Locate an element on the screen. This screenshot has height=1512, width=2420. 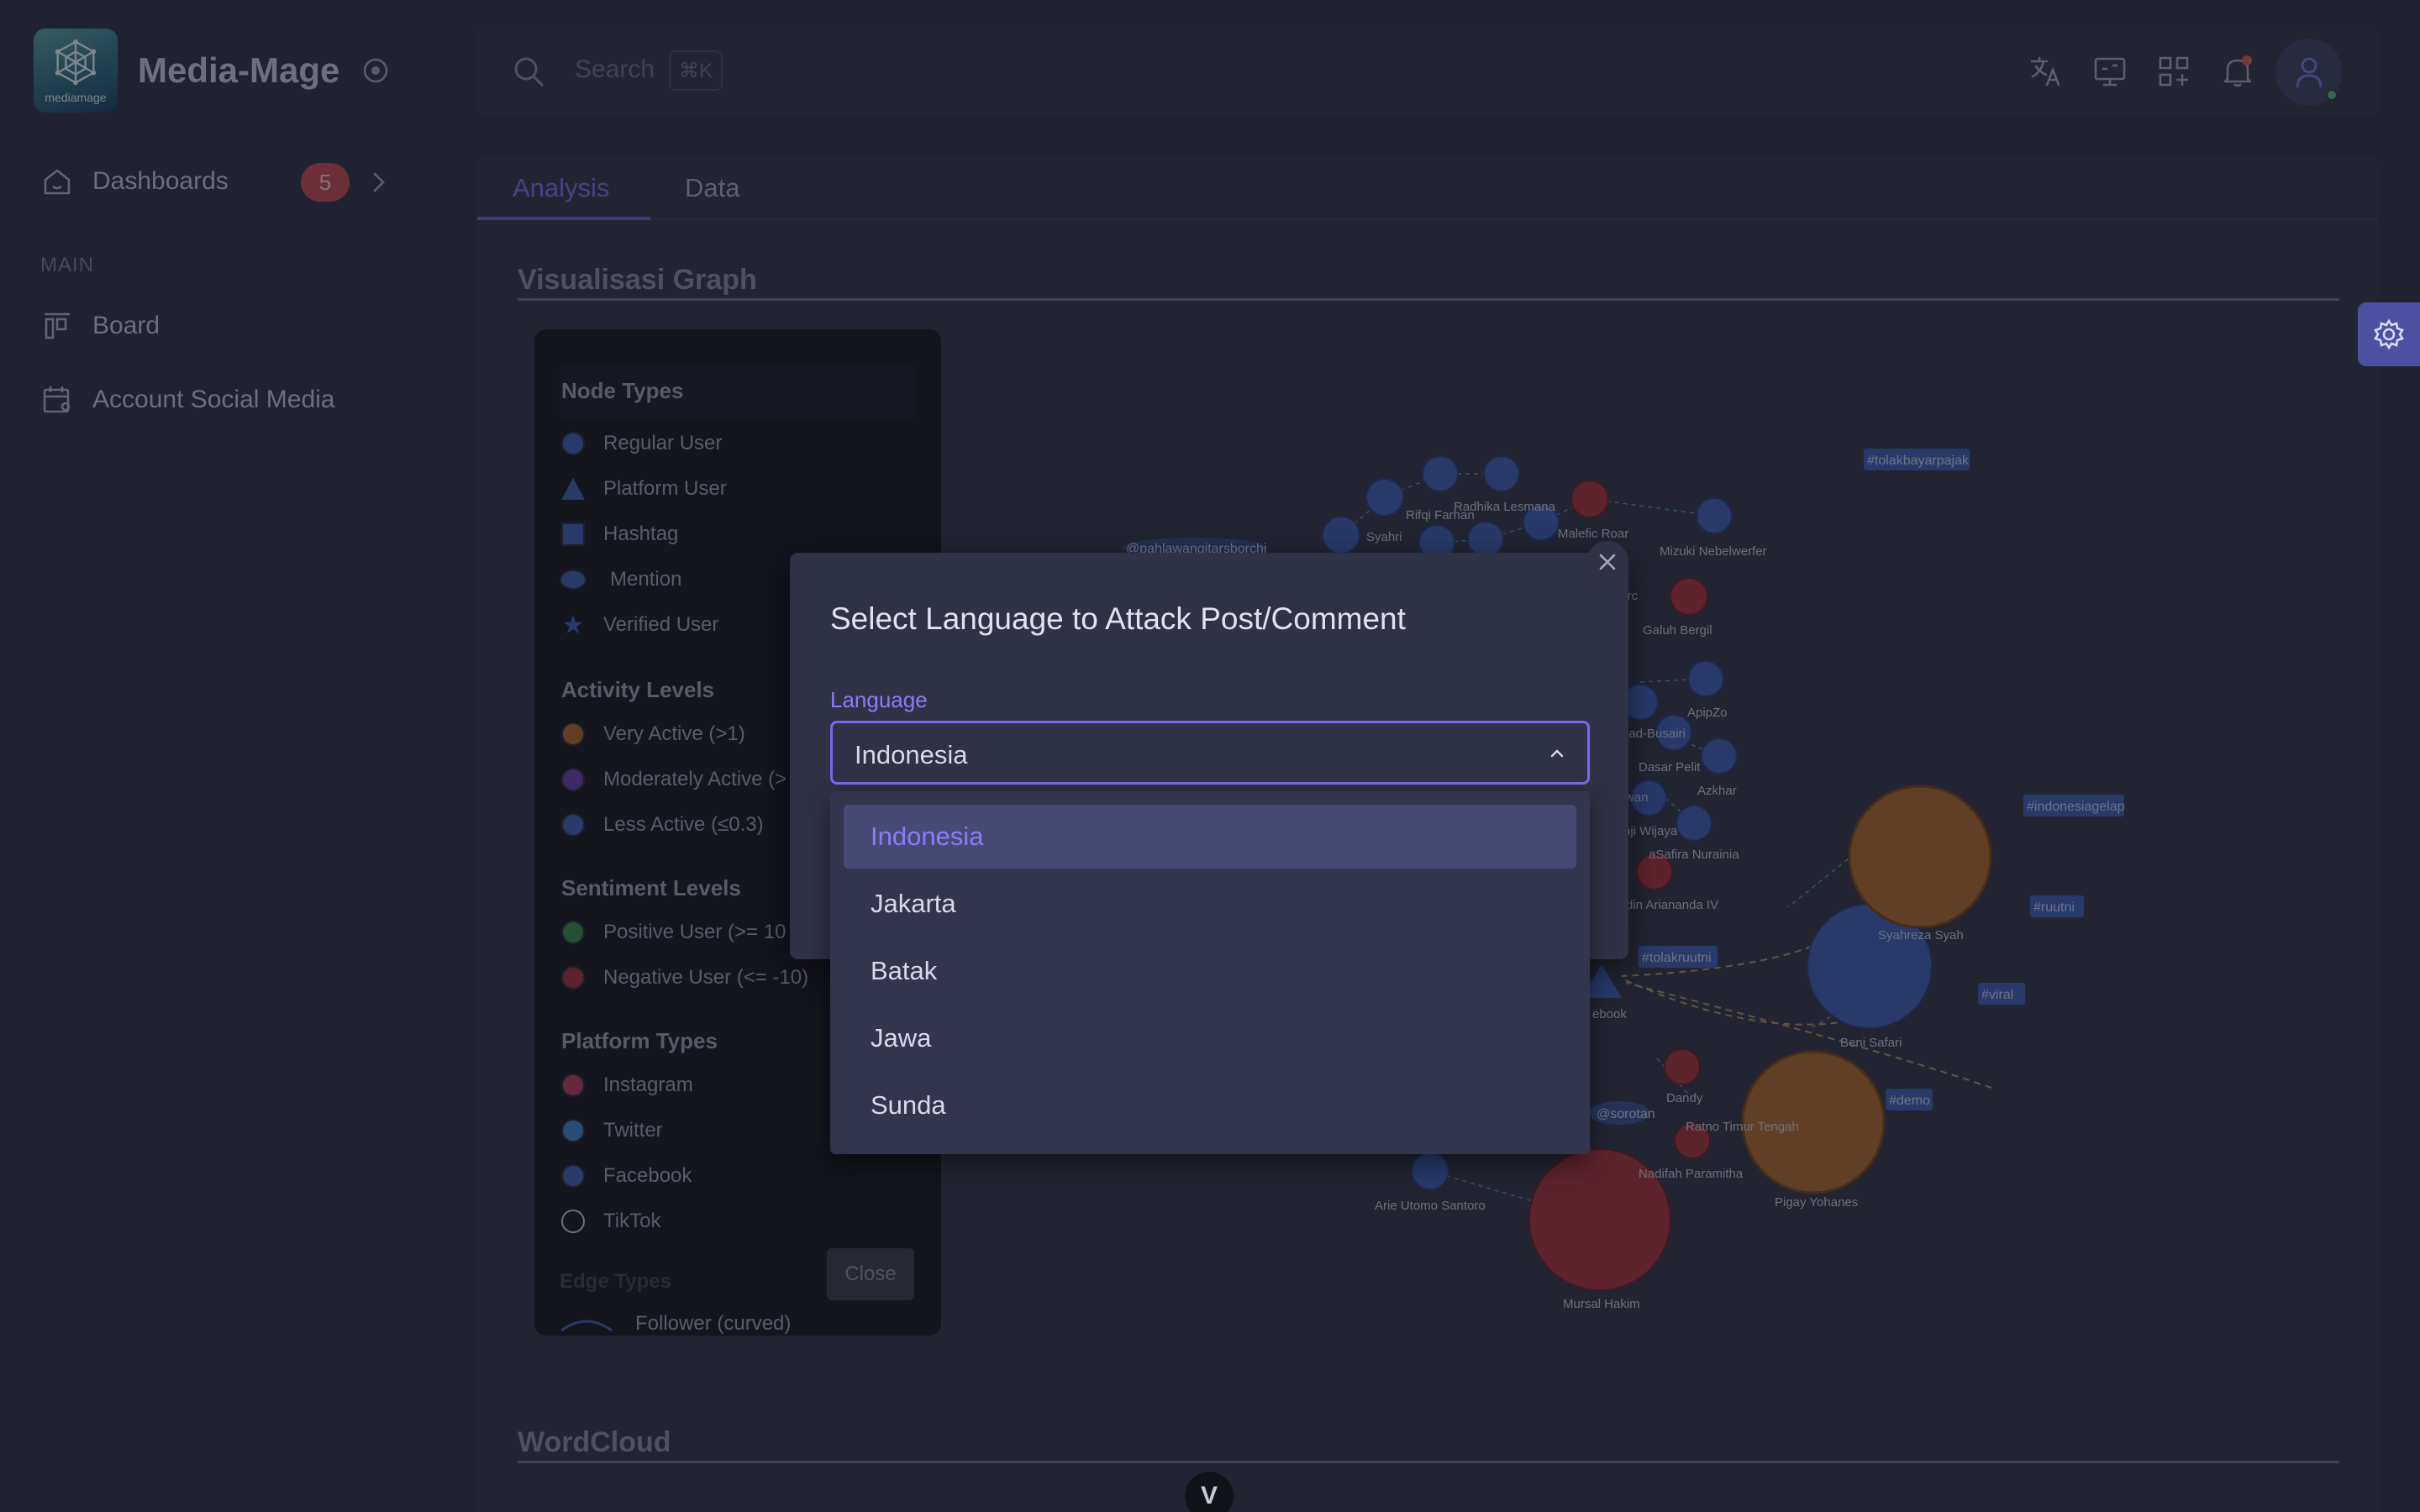
language-option-jakarta: Jakarta is located at coordinates (1210, 904).